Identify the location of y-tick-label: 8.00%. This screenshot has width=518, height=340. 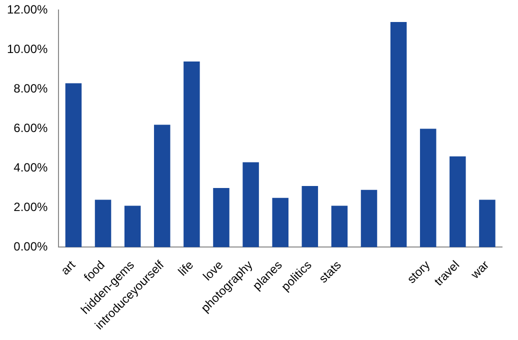
(31, 89).